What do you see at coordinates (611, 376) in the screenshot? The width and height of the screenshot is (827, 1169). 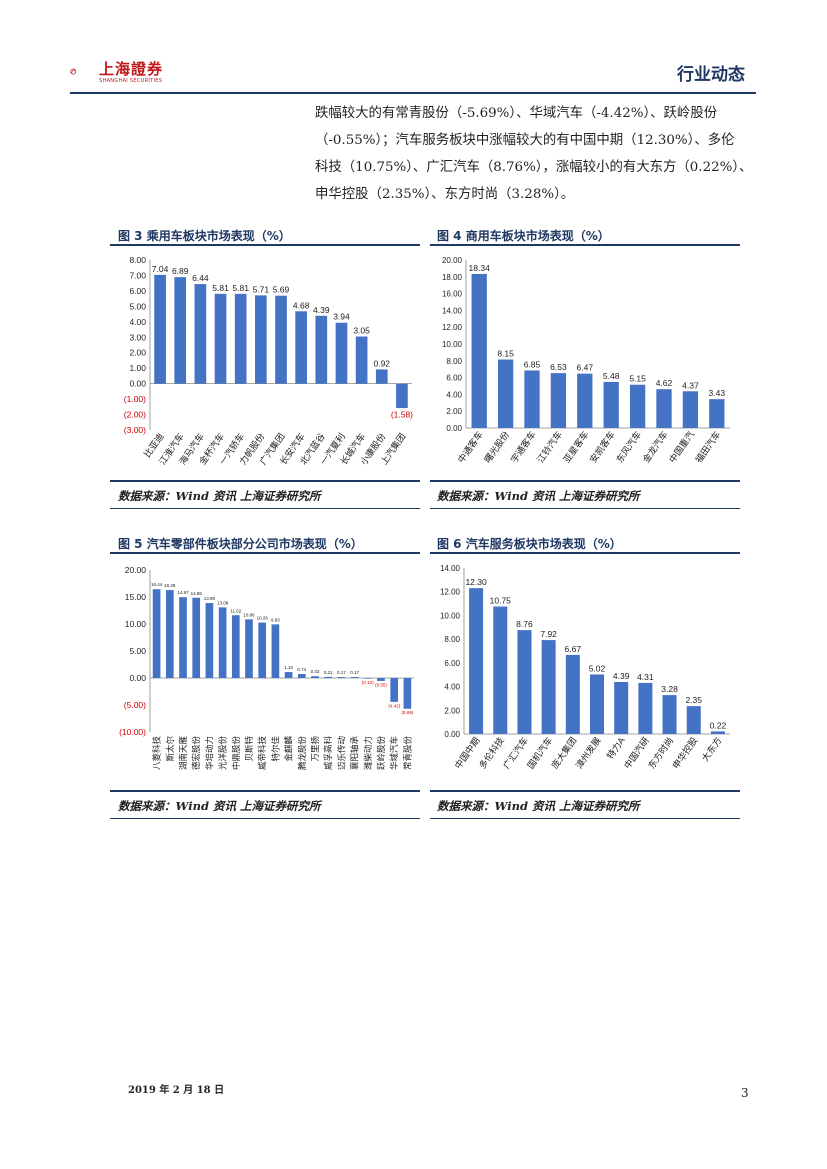 I see `bar-value-label: 5.48` at bounding box center [611, 376].